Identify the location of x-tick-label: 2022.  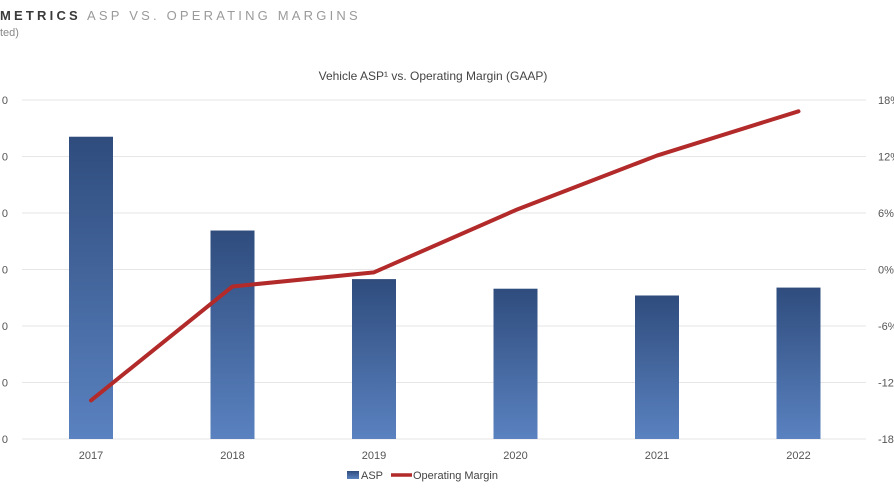
(798, 456).